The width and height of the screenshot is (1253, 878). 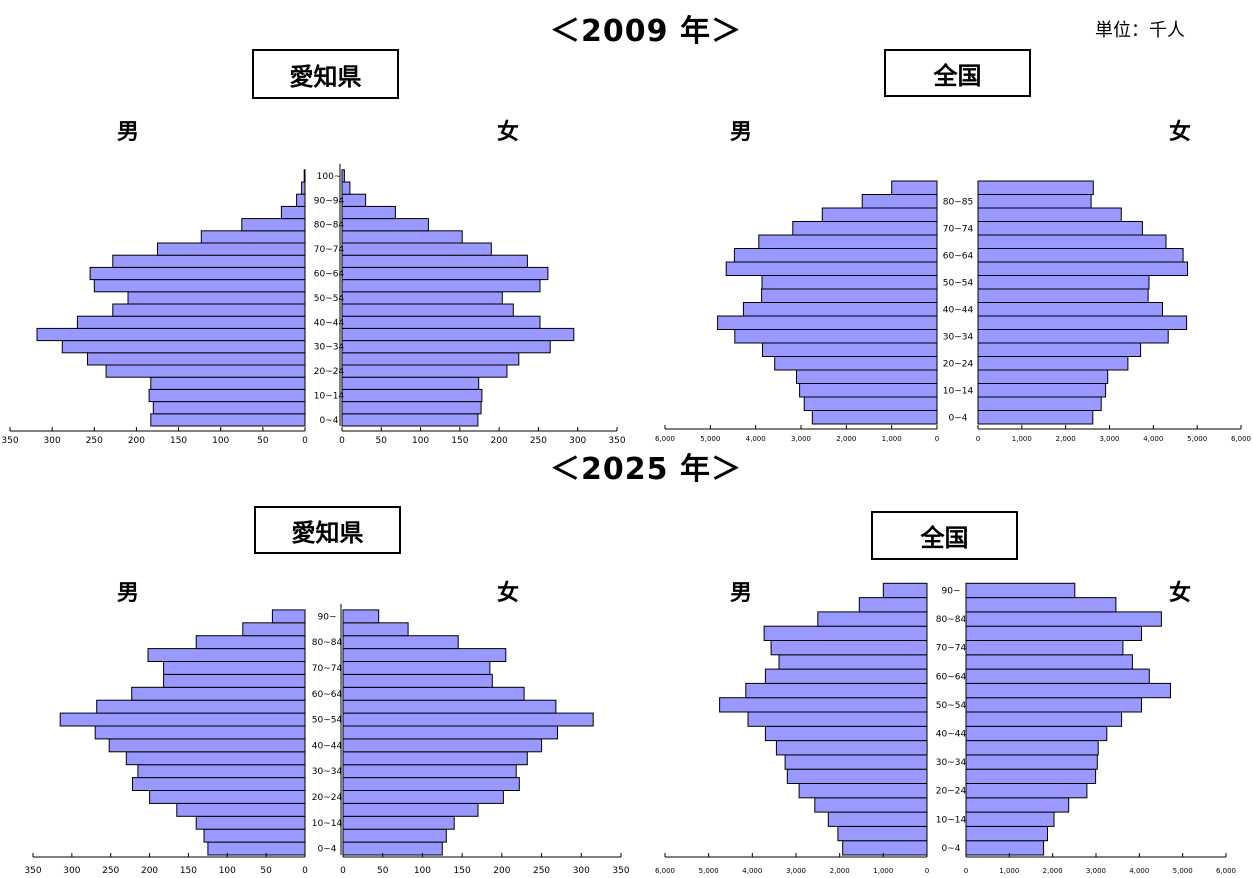 What do you see at coordinates (128, 593) in the screenshot?
I see `male-label-aichi-2025: 男` at bounding box center [128, 593].